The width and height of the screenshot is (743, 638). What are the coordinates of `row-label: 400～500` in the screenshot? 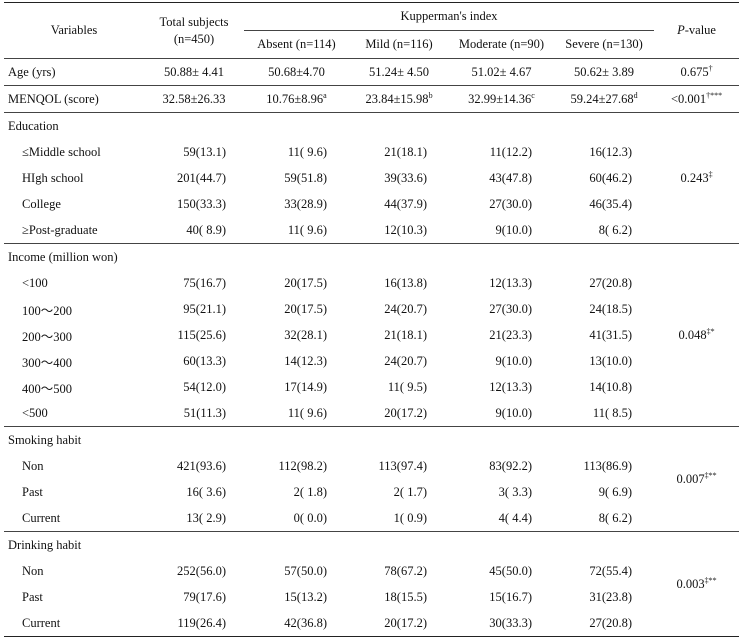 It's located at (47, 388).